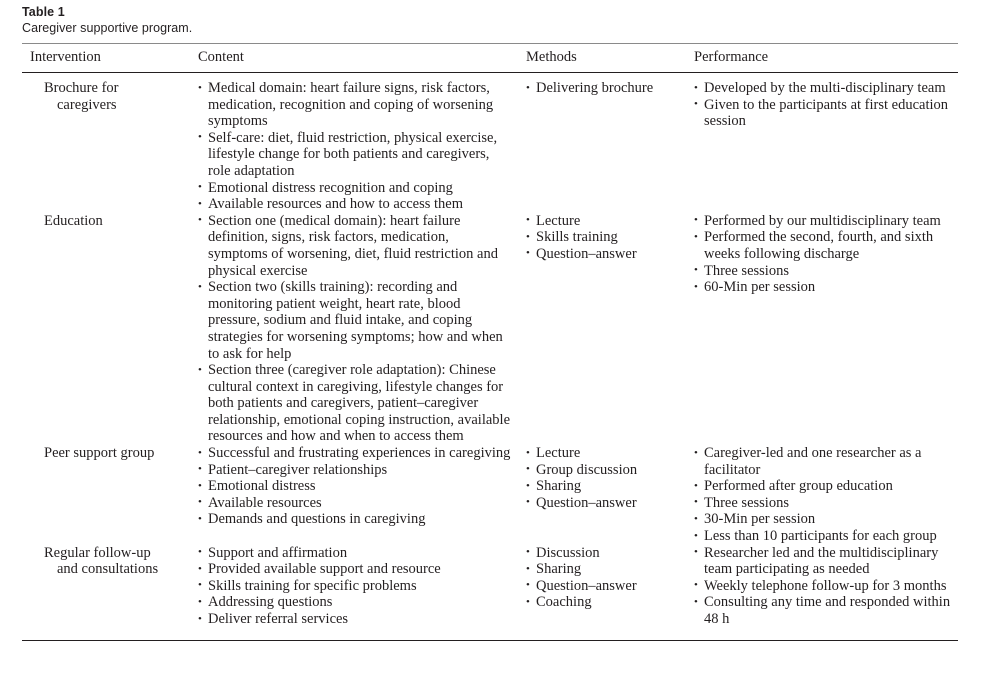 The image size is (997, 689). I want to click on cell-methods: LectureSkills trainingQuestion–answer, so click(602, 328).